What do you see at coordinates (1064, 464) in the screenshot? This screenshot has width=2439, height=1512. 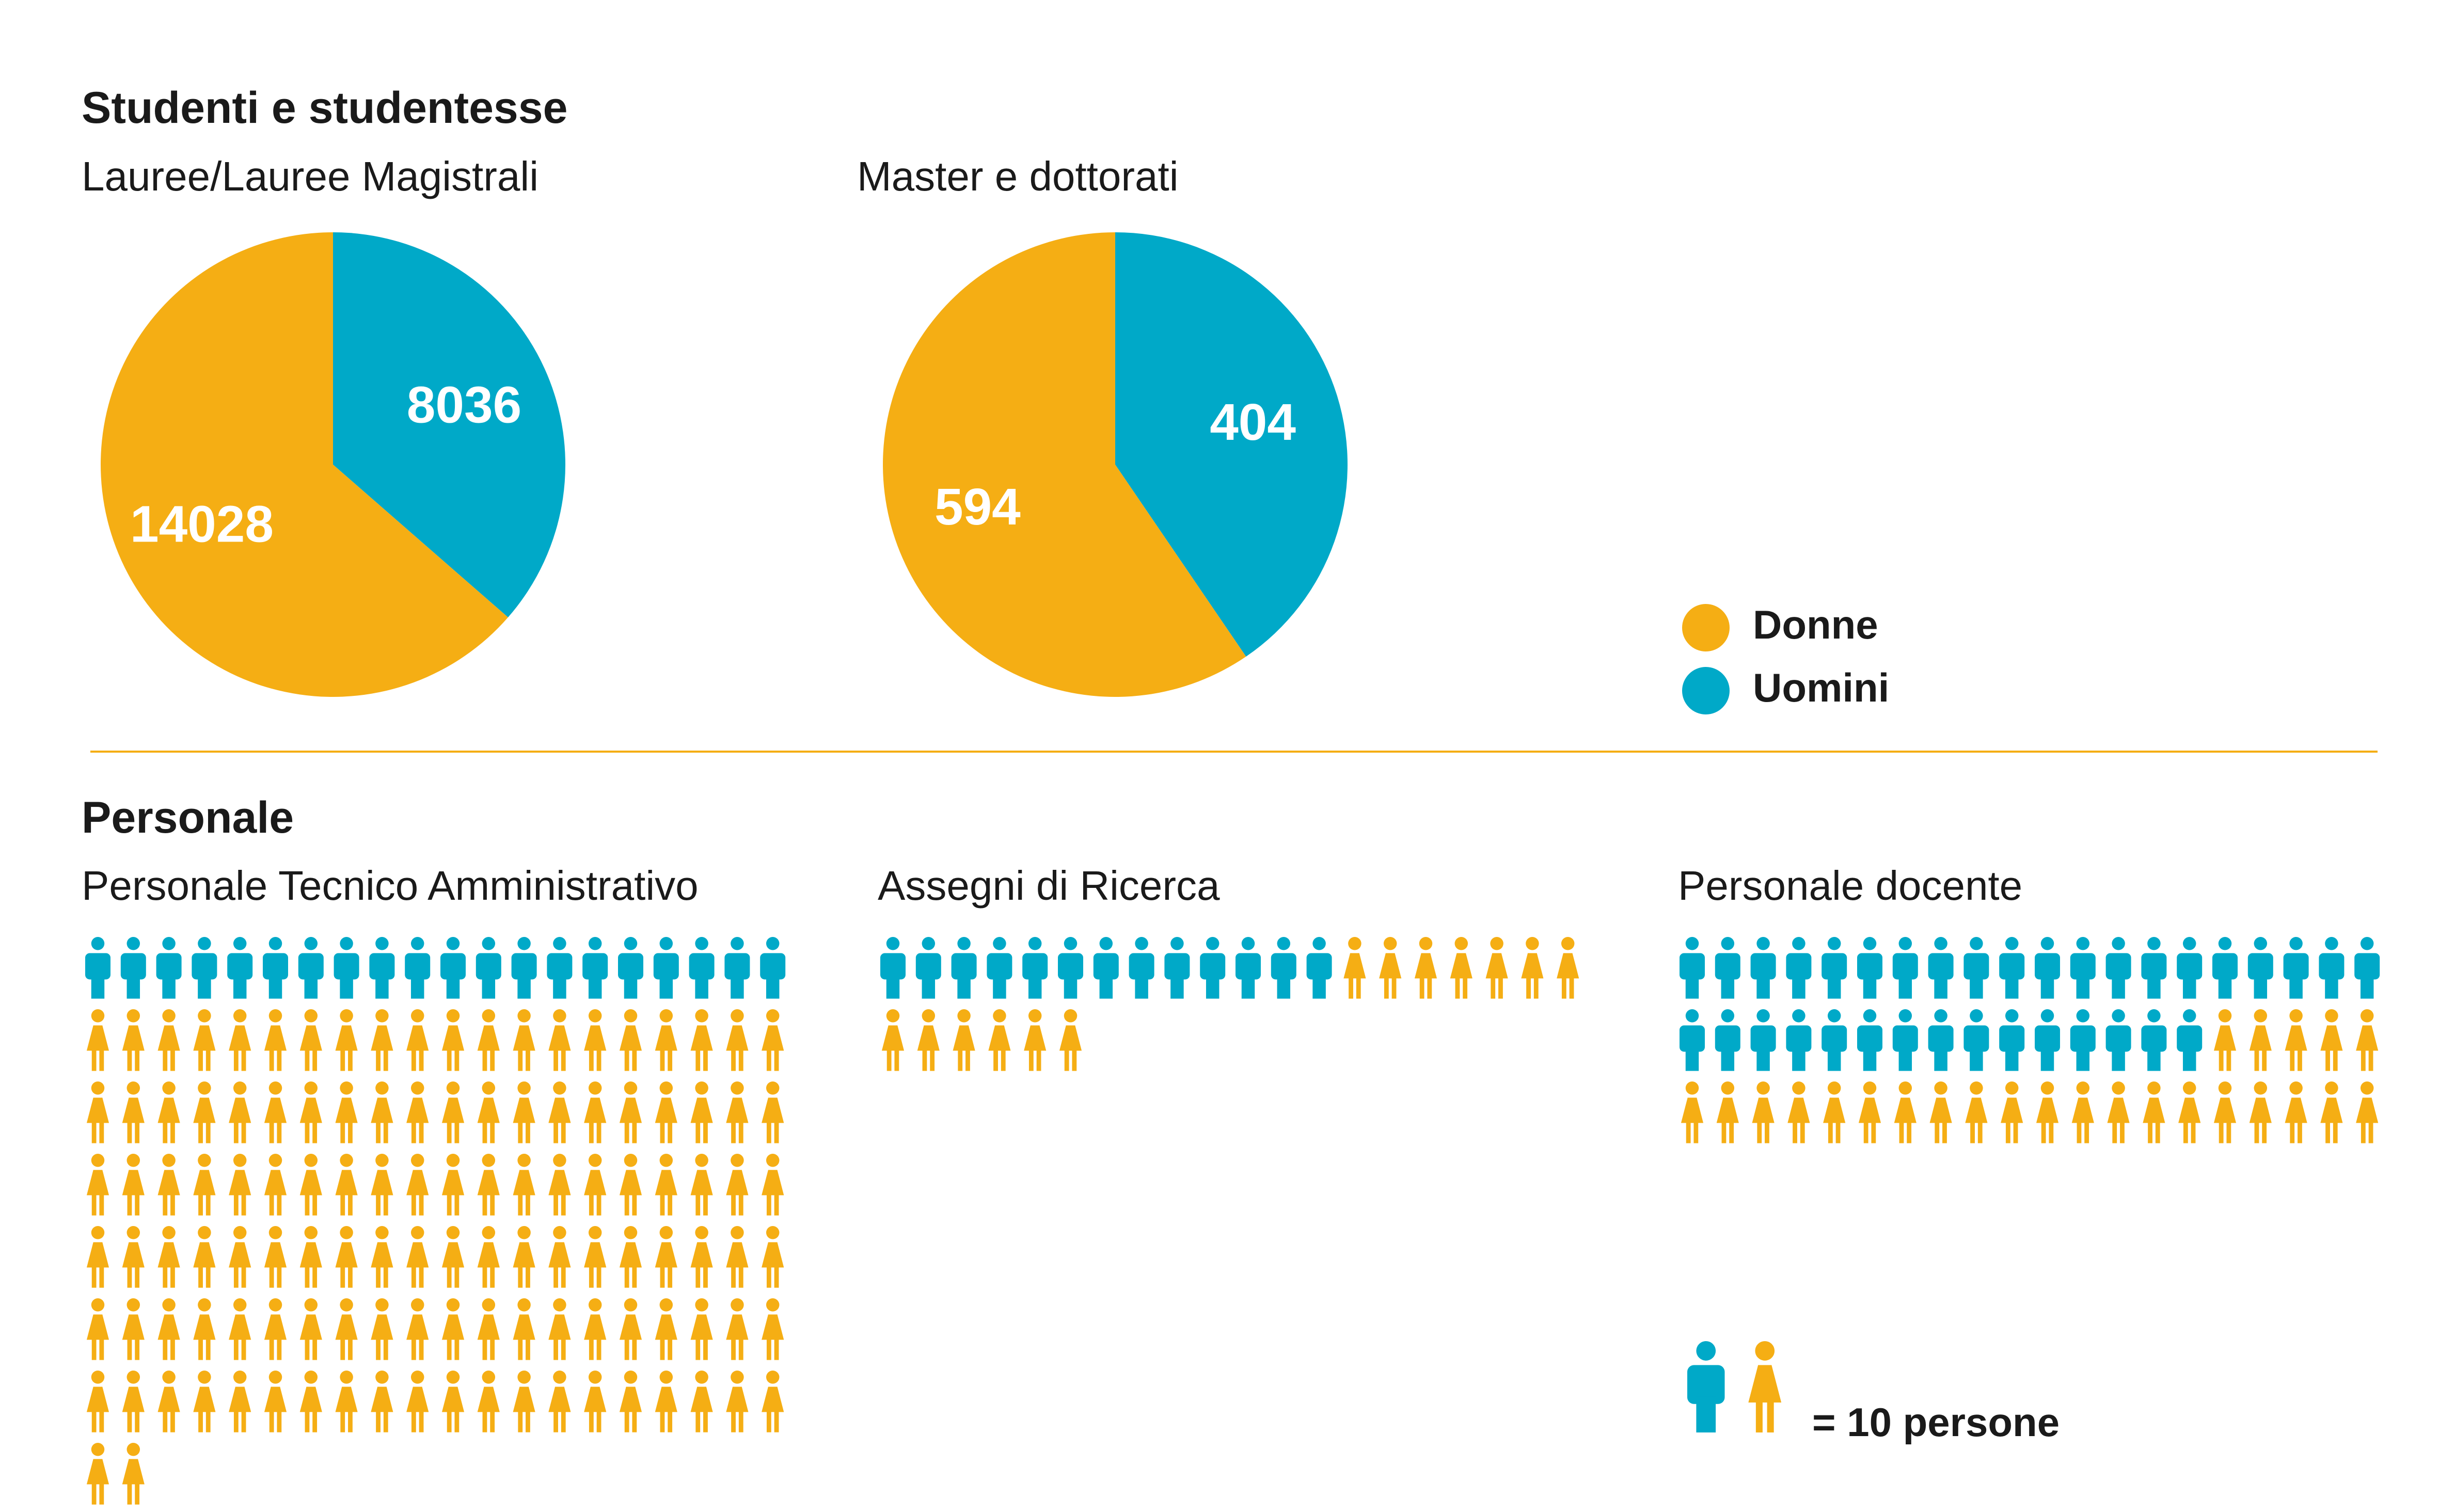 I see `master-slice-women` at bounding box center [1064, 464].